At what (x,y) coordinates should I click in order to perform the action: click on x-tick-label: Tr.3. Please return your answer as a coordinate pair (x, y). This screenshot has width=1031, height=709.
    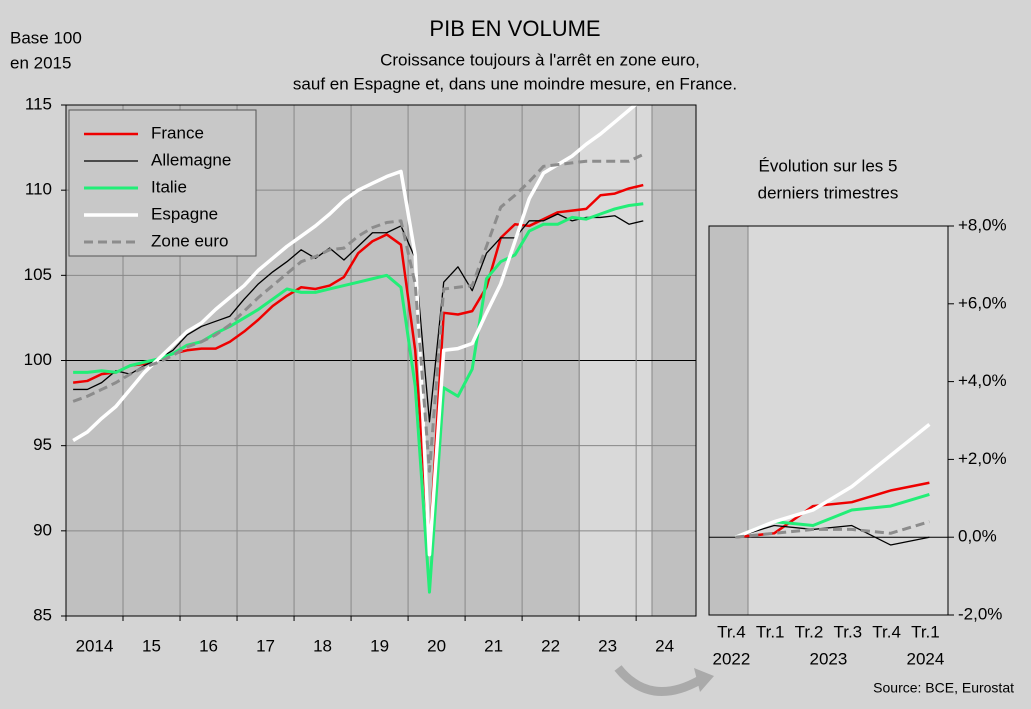
    Looking at the image, I should click on (847, 631).